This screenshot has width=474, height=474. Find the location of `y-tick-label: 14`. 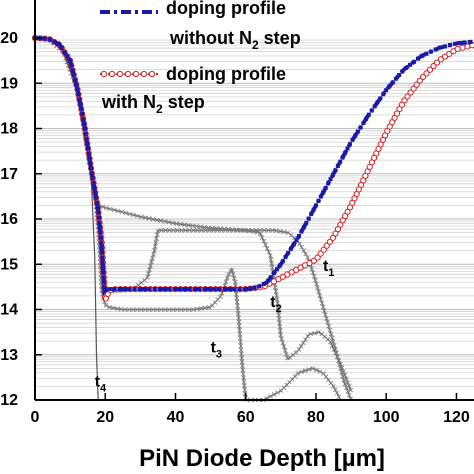

y-tick-label: 14 is located at coordinates (9, 310).